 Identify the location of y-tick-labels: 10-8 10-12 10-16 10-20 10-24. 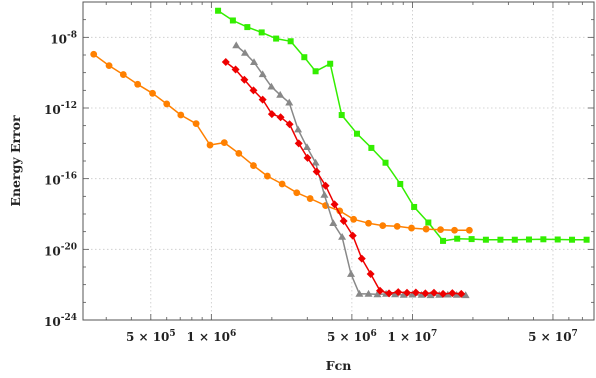
(60, 179).